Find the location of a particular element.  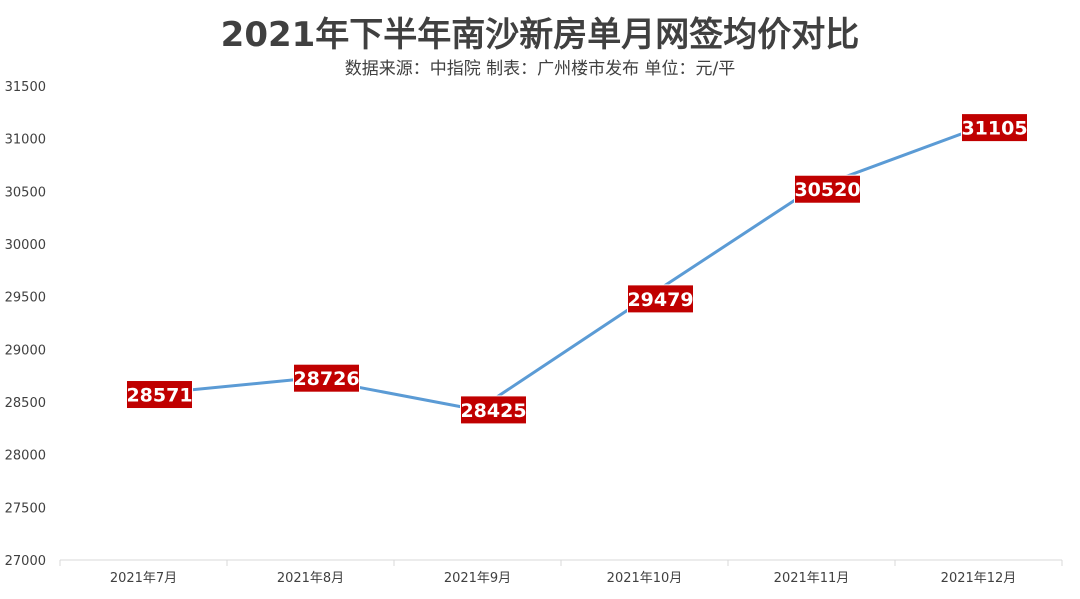

y-tick-label: 31000 is located at coordinates (25, 140).